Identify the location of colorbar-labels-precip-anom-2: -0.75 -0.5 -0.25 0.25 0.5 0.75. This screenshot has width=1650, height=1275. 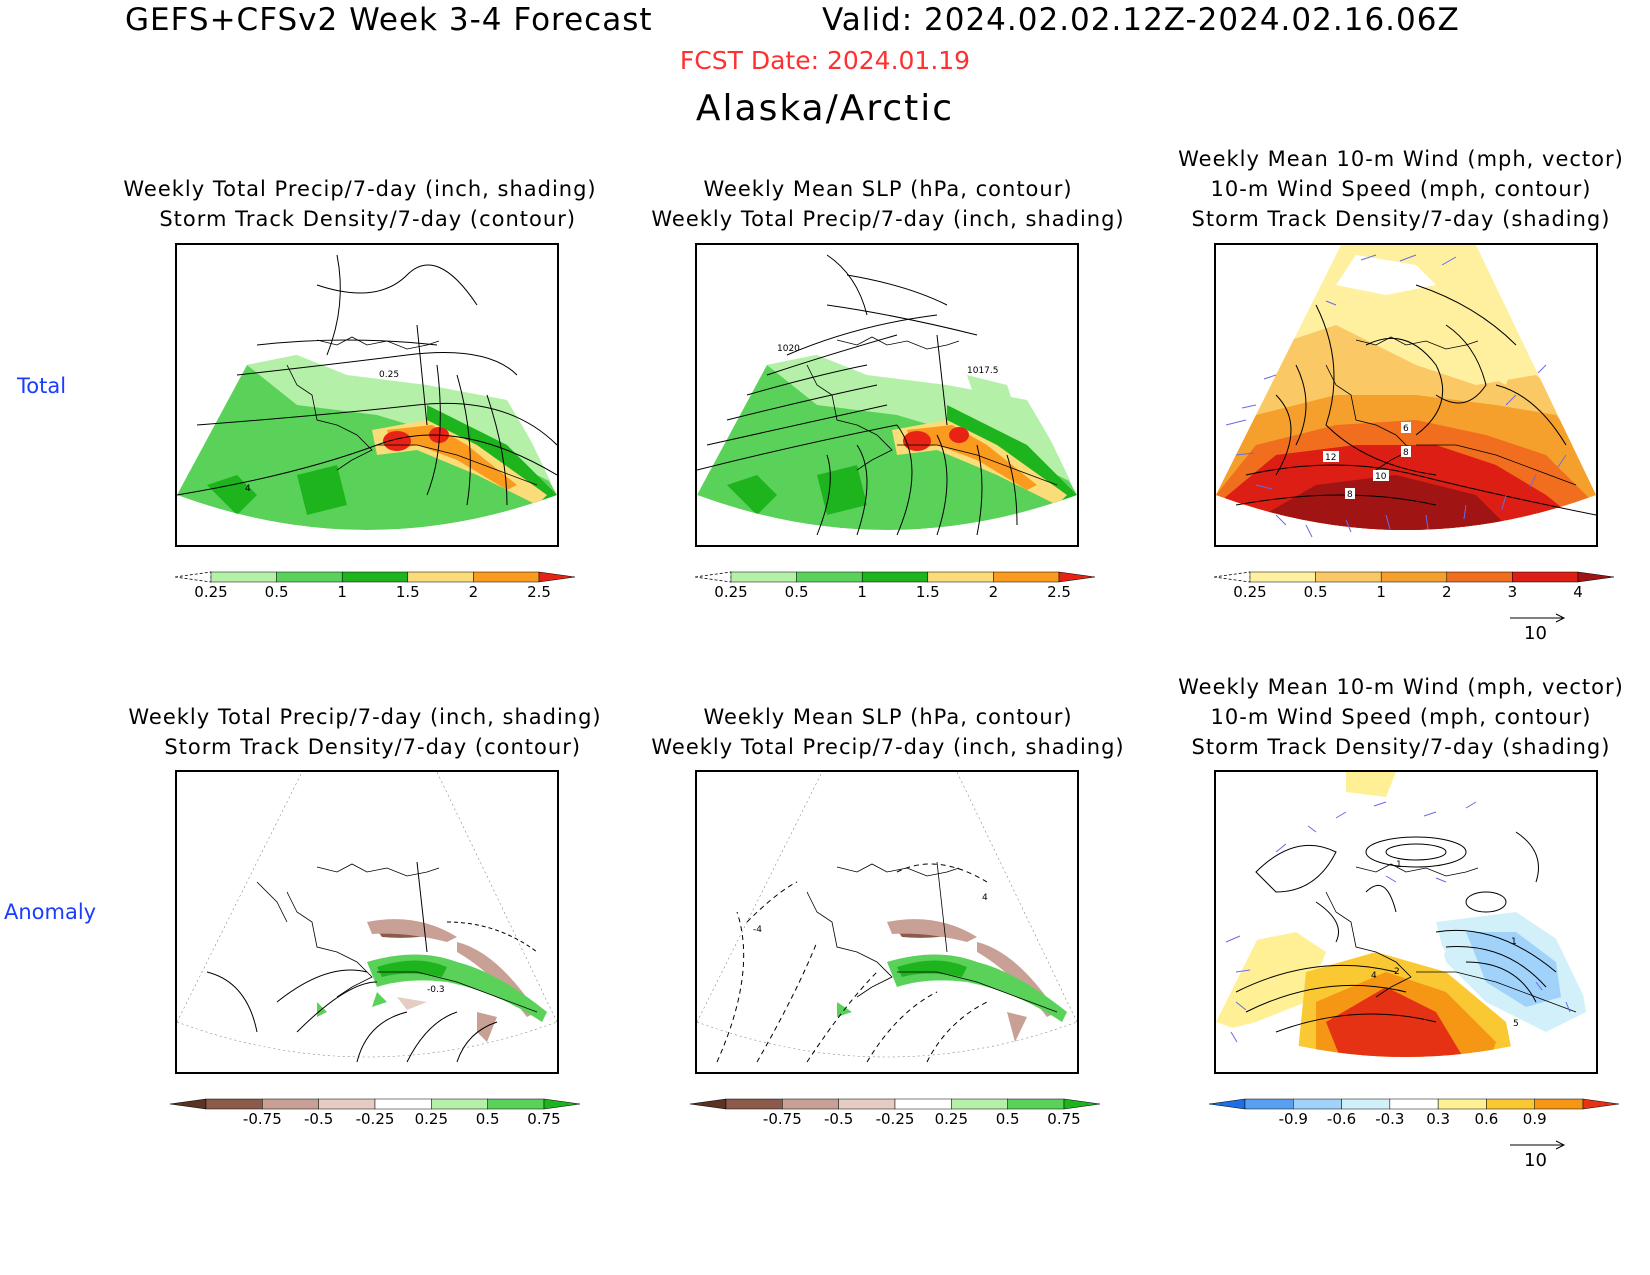
(895, 1120).